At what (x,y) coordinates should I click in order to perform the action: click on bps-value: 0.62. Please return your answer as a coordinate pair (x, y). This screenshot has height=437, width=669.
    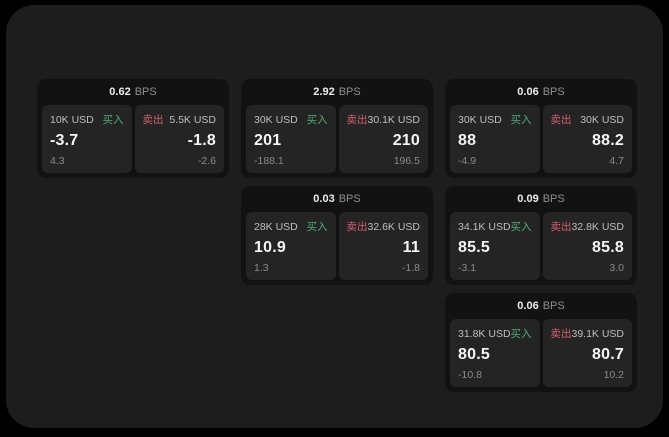
    Looking at the image, I should click on (120, 92).